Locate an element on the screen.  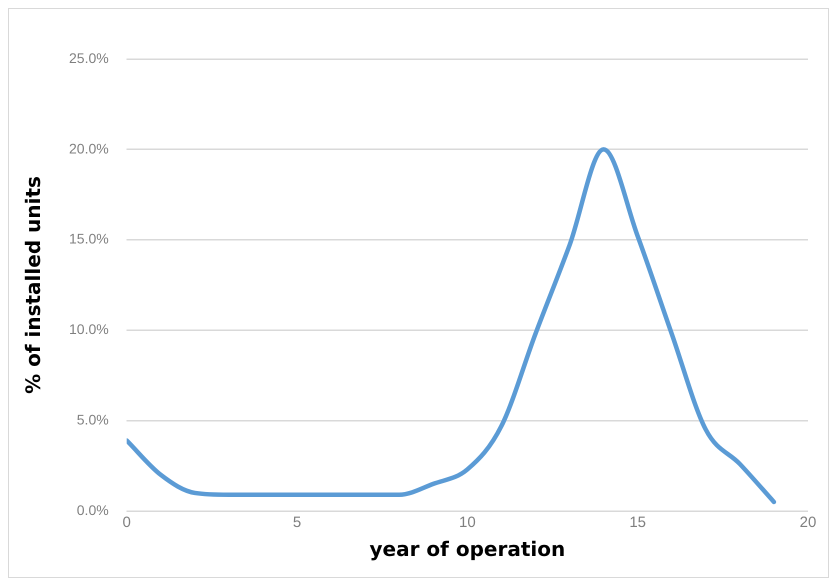
y-tick-label: 25.0% is located at coordinates (88, 58).